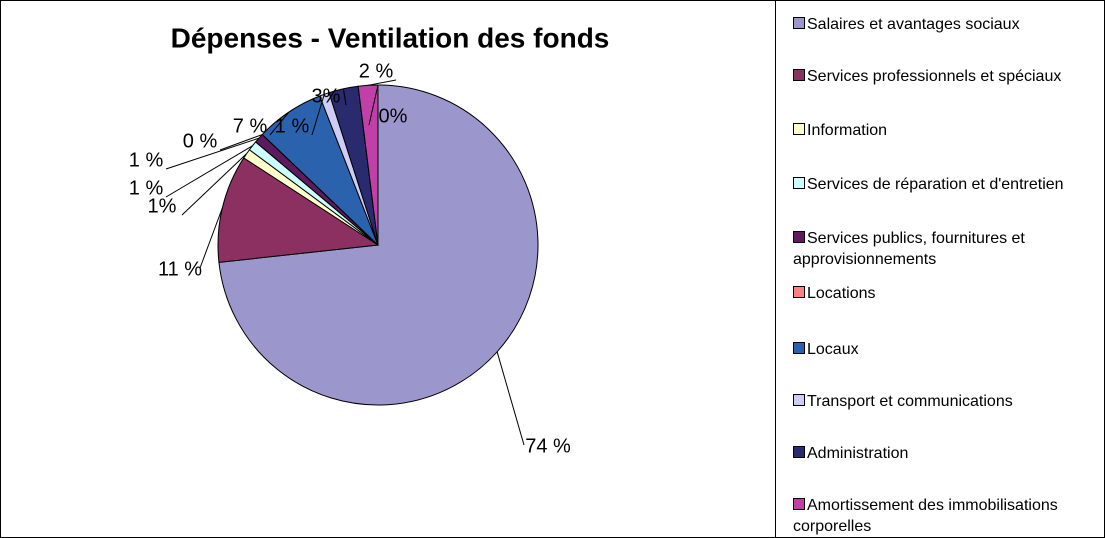 The height and width of the screenshot is (538, 1105). Describe the element at coordinates (945, 349) in the screenshot. I see `legend-entry: Locaux` at that location.